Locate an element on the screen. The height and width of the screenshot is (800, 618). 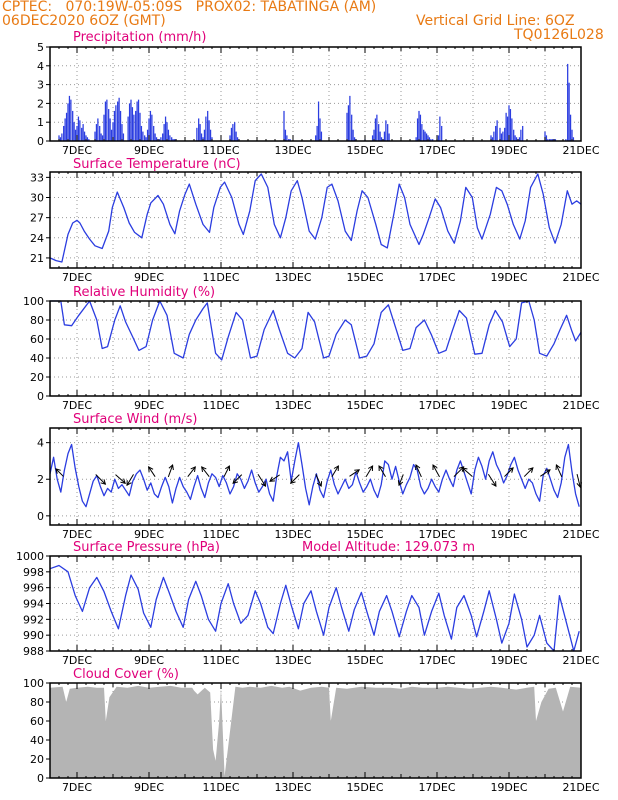
y-tick-label: 21 is located at coordinates (37, 258).